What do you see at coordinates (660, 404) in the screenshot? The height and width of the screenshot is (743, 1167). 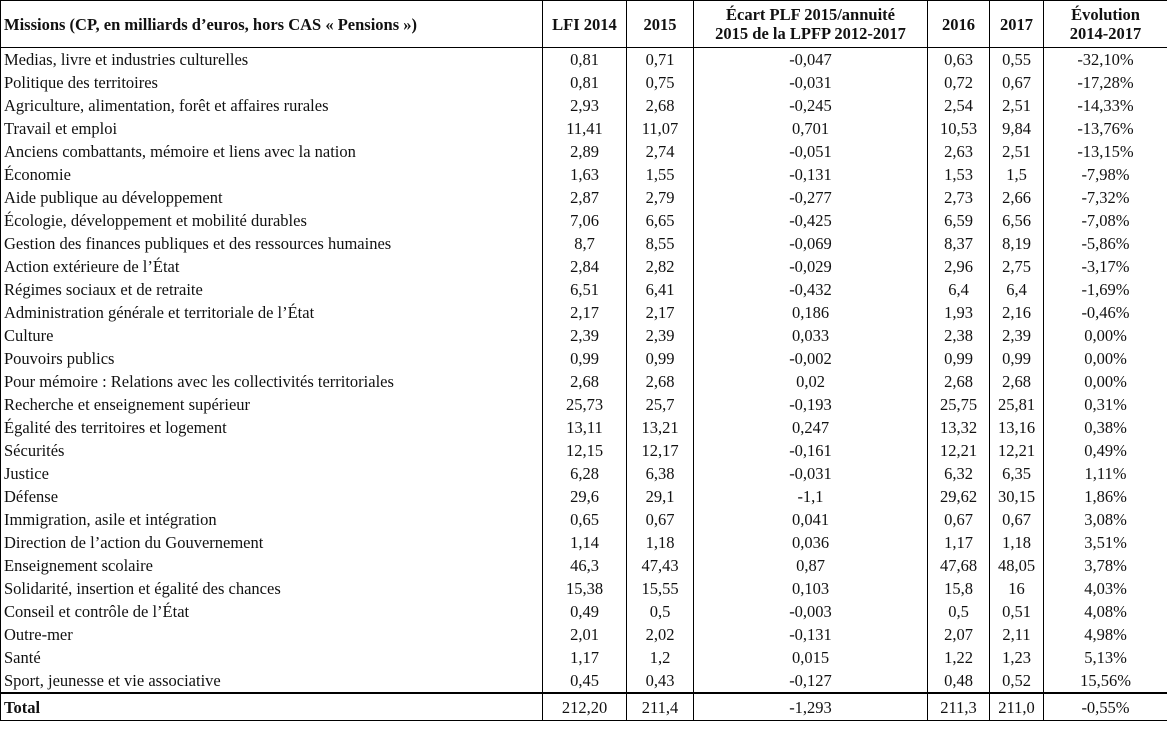 I see `value-cell: 25,7` at bounding box center [660, 404].